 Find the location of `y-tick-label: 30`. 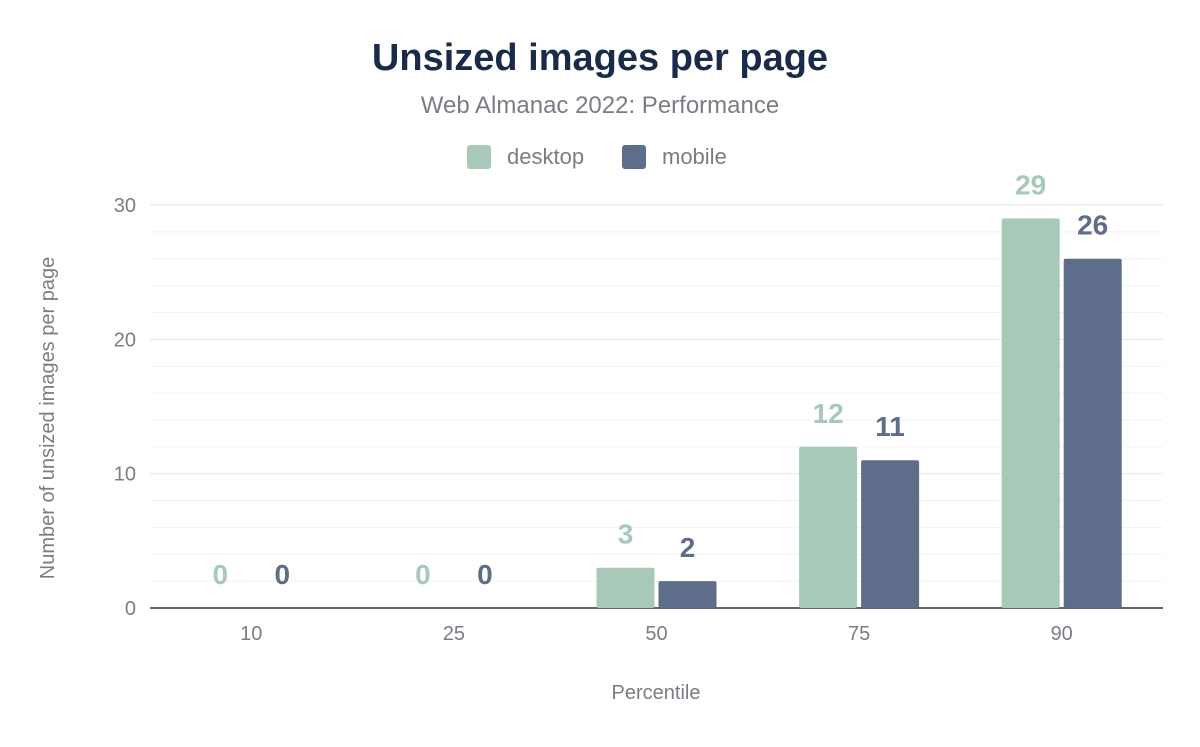

y-tick-label: 30 is located at coordinates (125, 206).